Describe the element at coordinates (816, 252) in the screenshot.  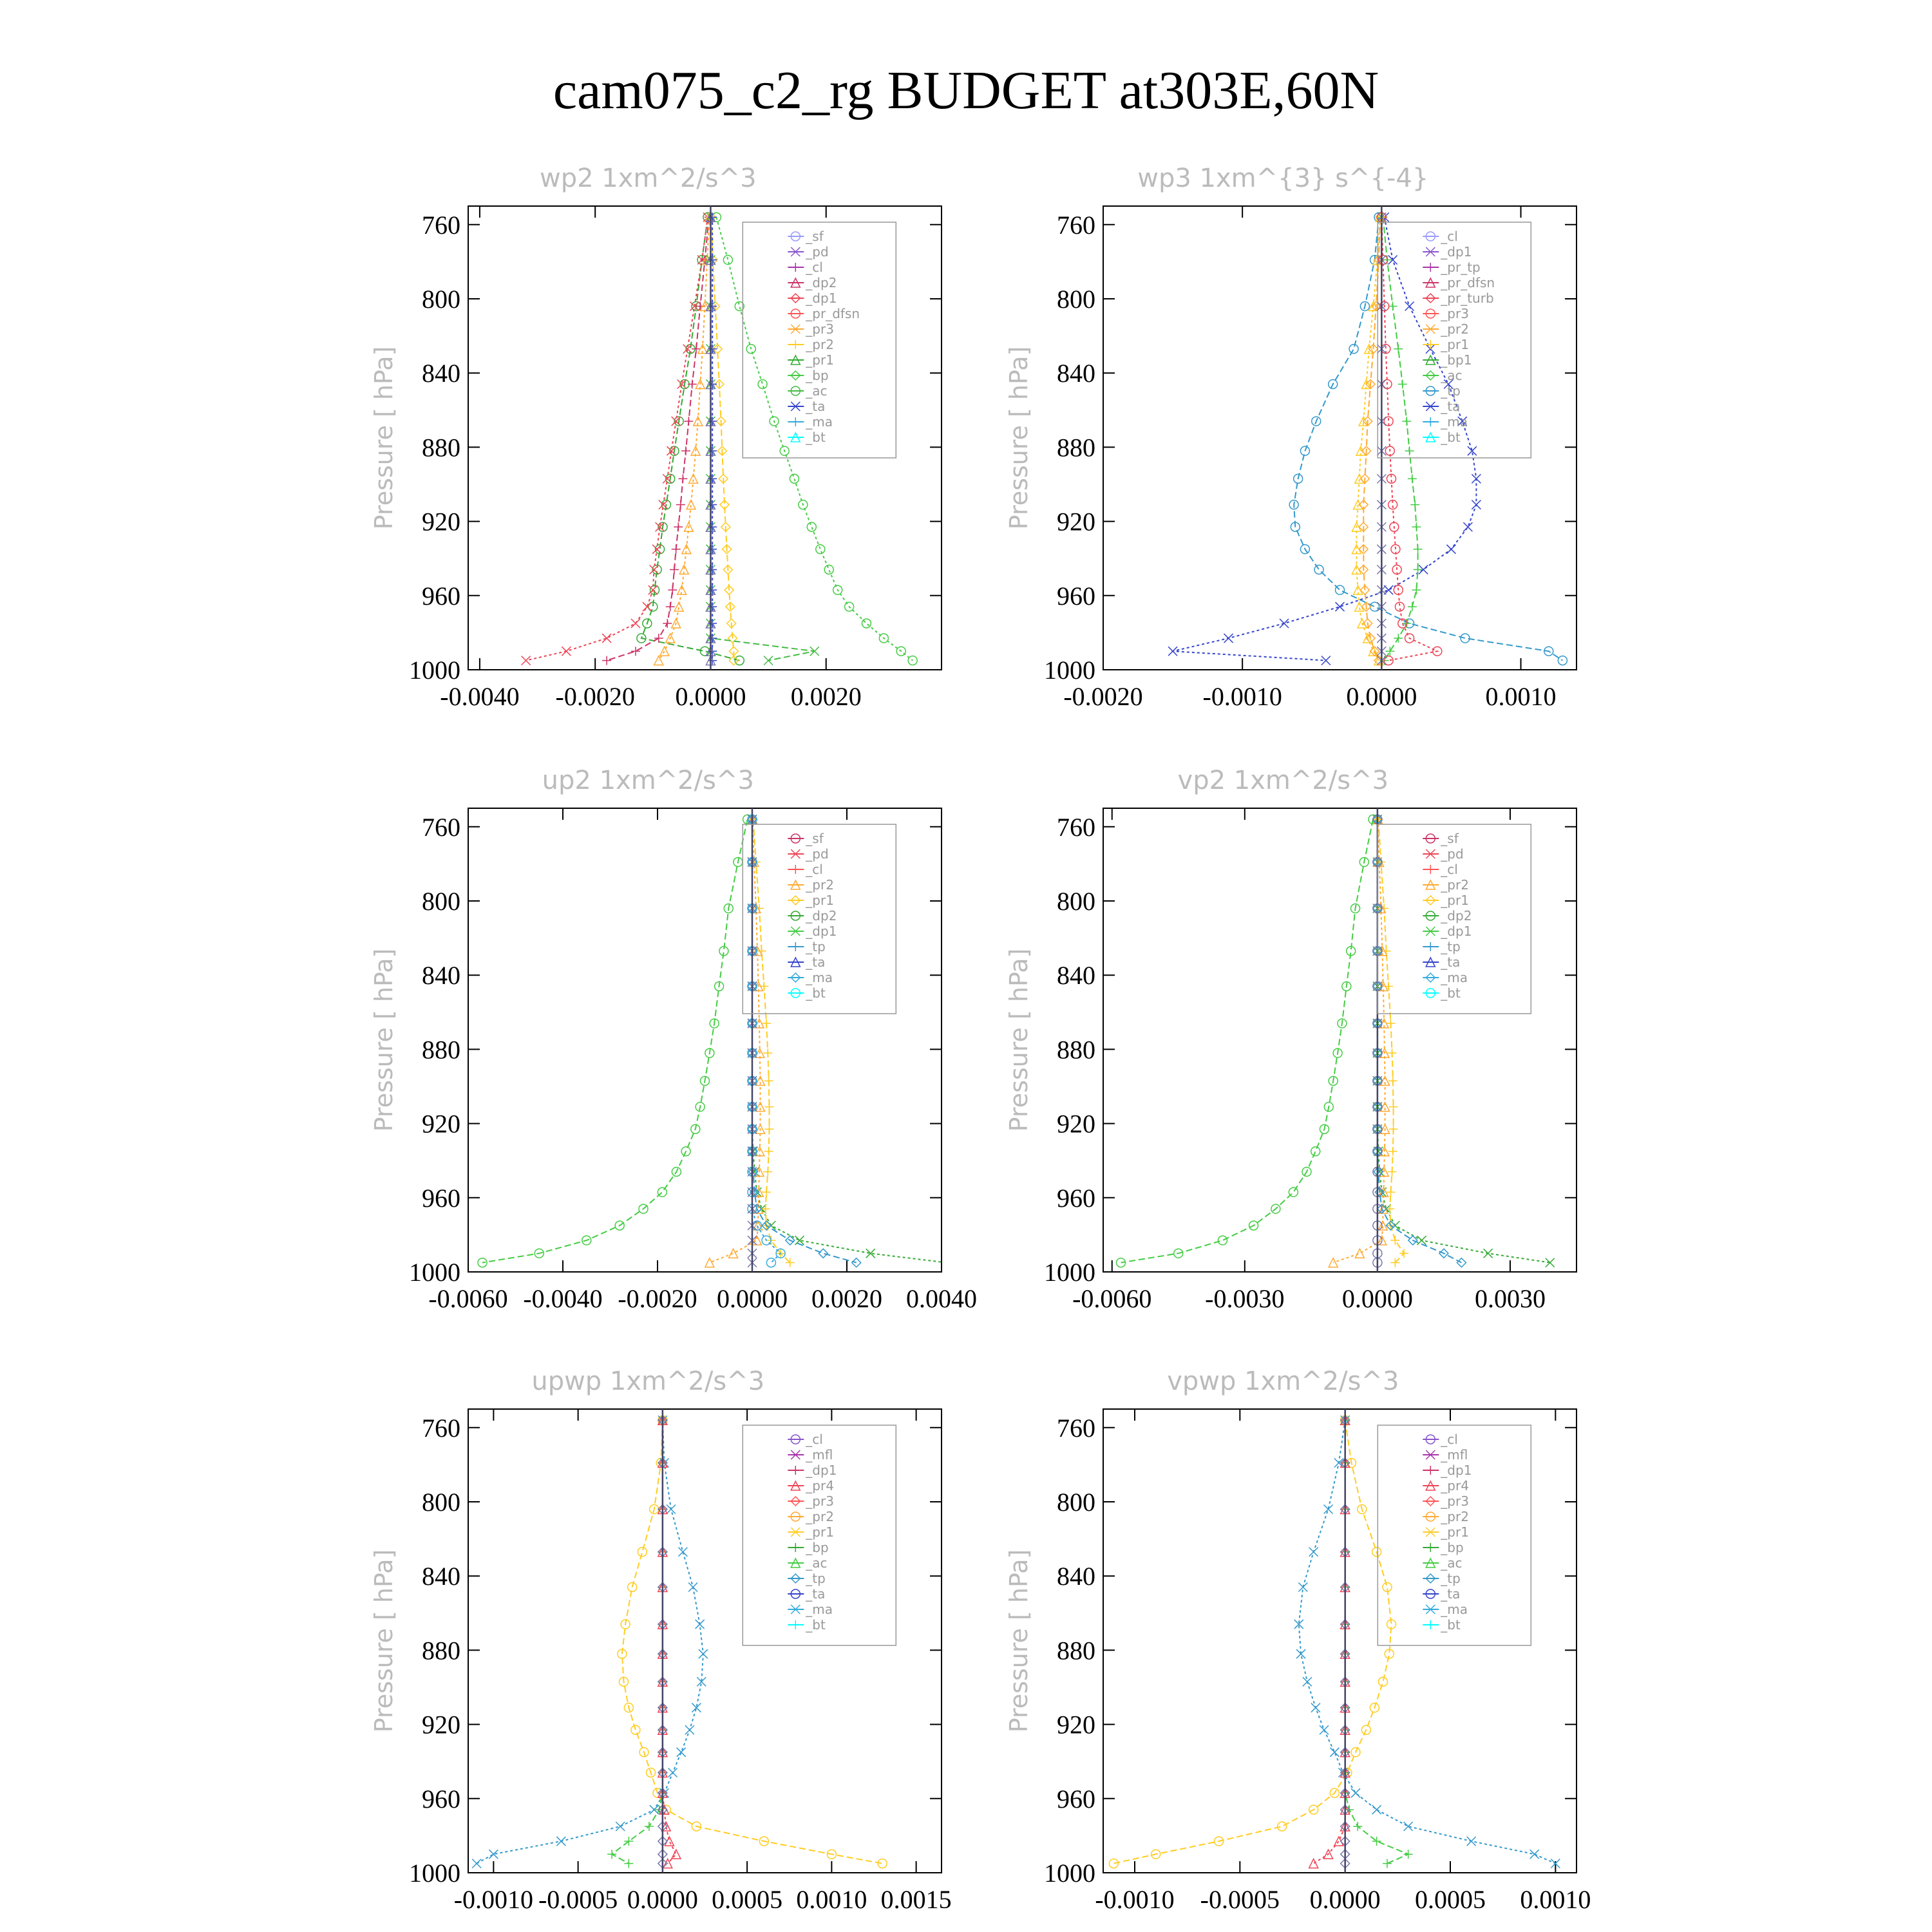
I see `legend-label: _pd` at that location.